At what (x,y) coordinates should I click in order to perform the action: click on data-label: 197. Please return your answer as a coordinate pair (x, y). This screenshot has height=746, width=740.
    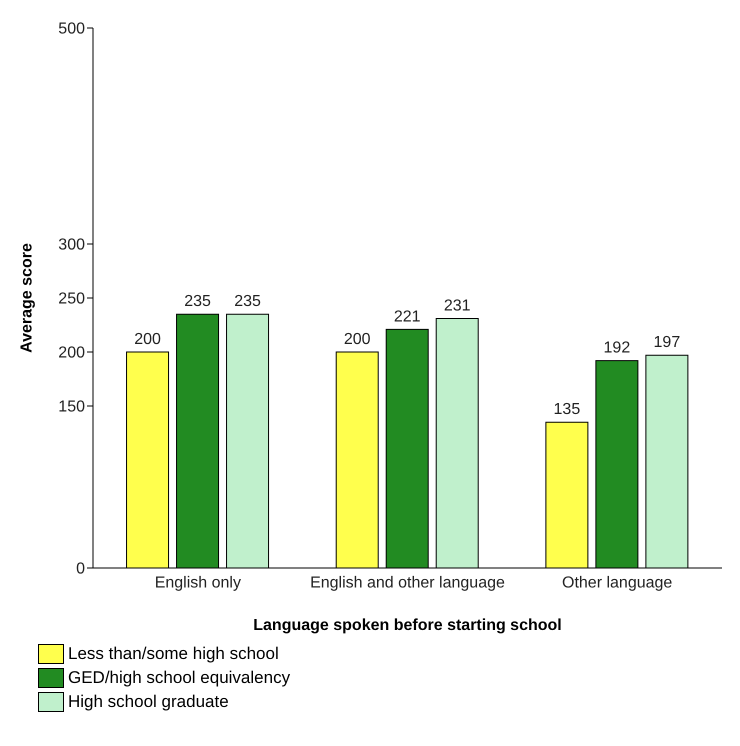
    Looking at the image, I should click on (667, 343).